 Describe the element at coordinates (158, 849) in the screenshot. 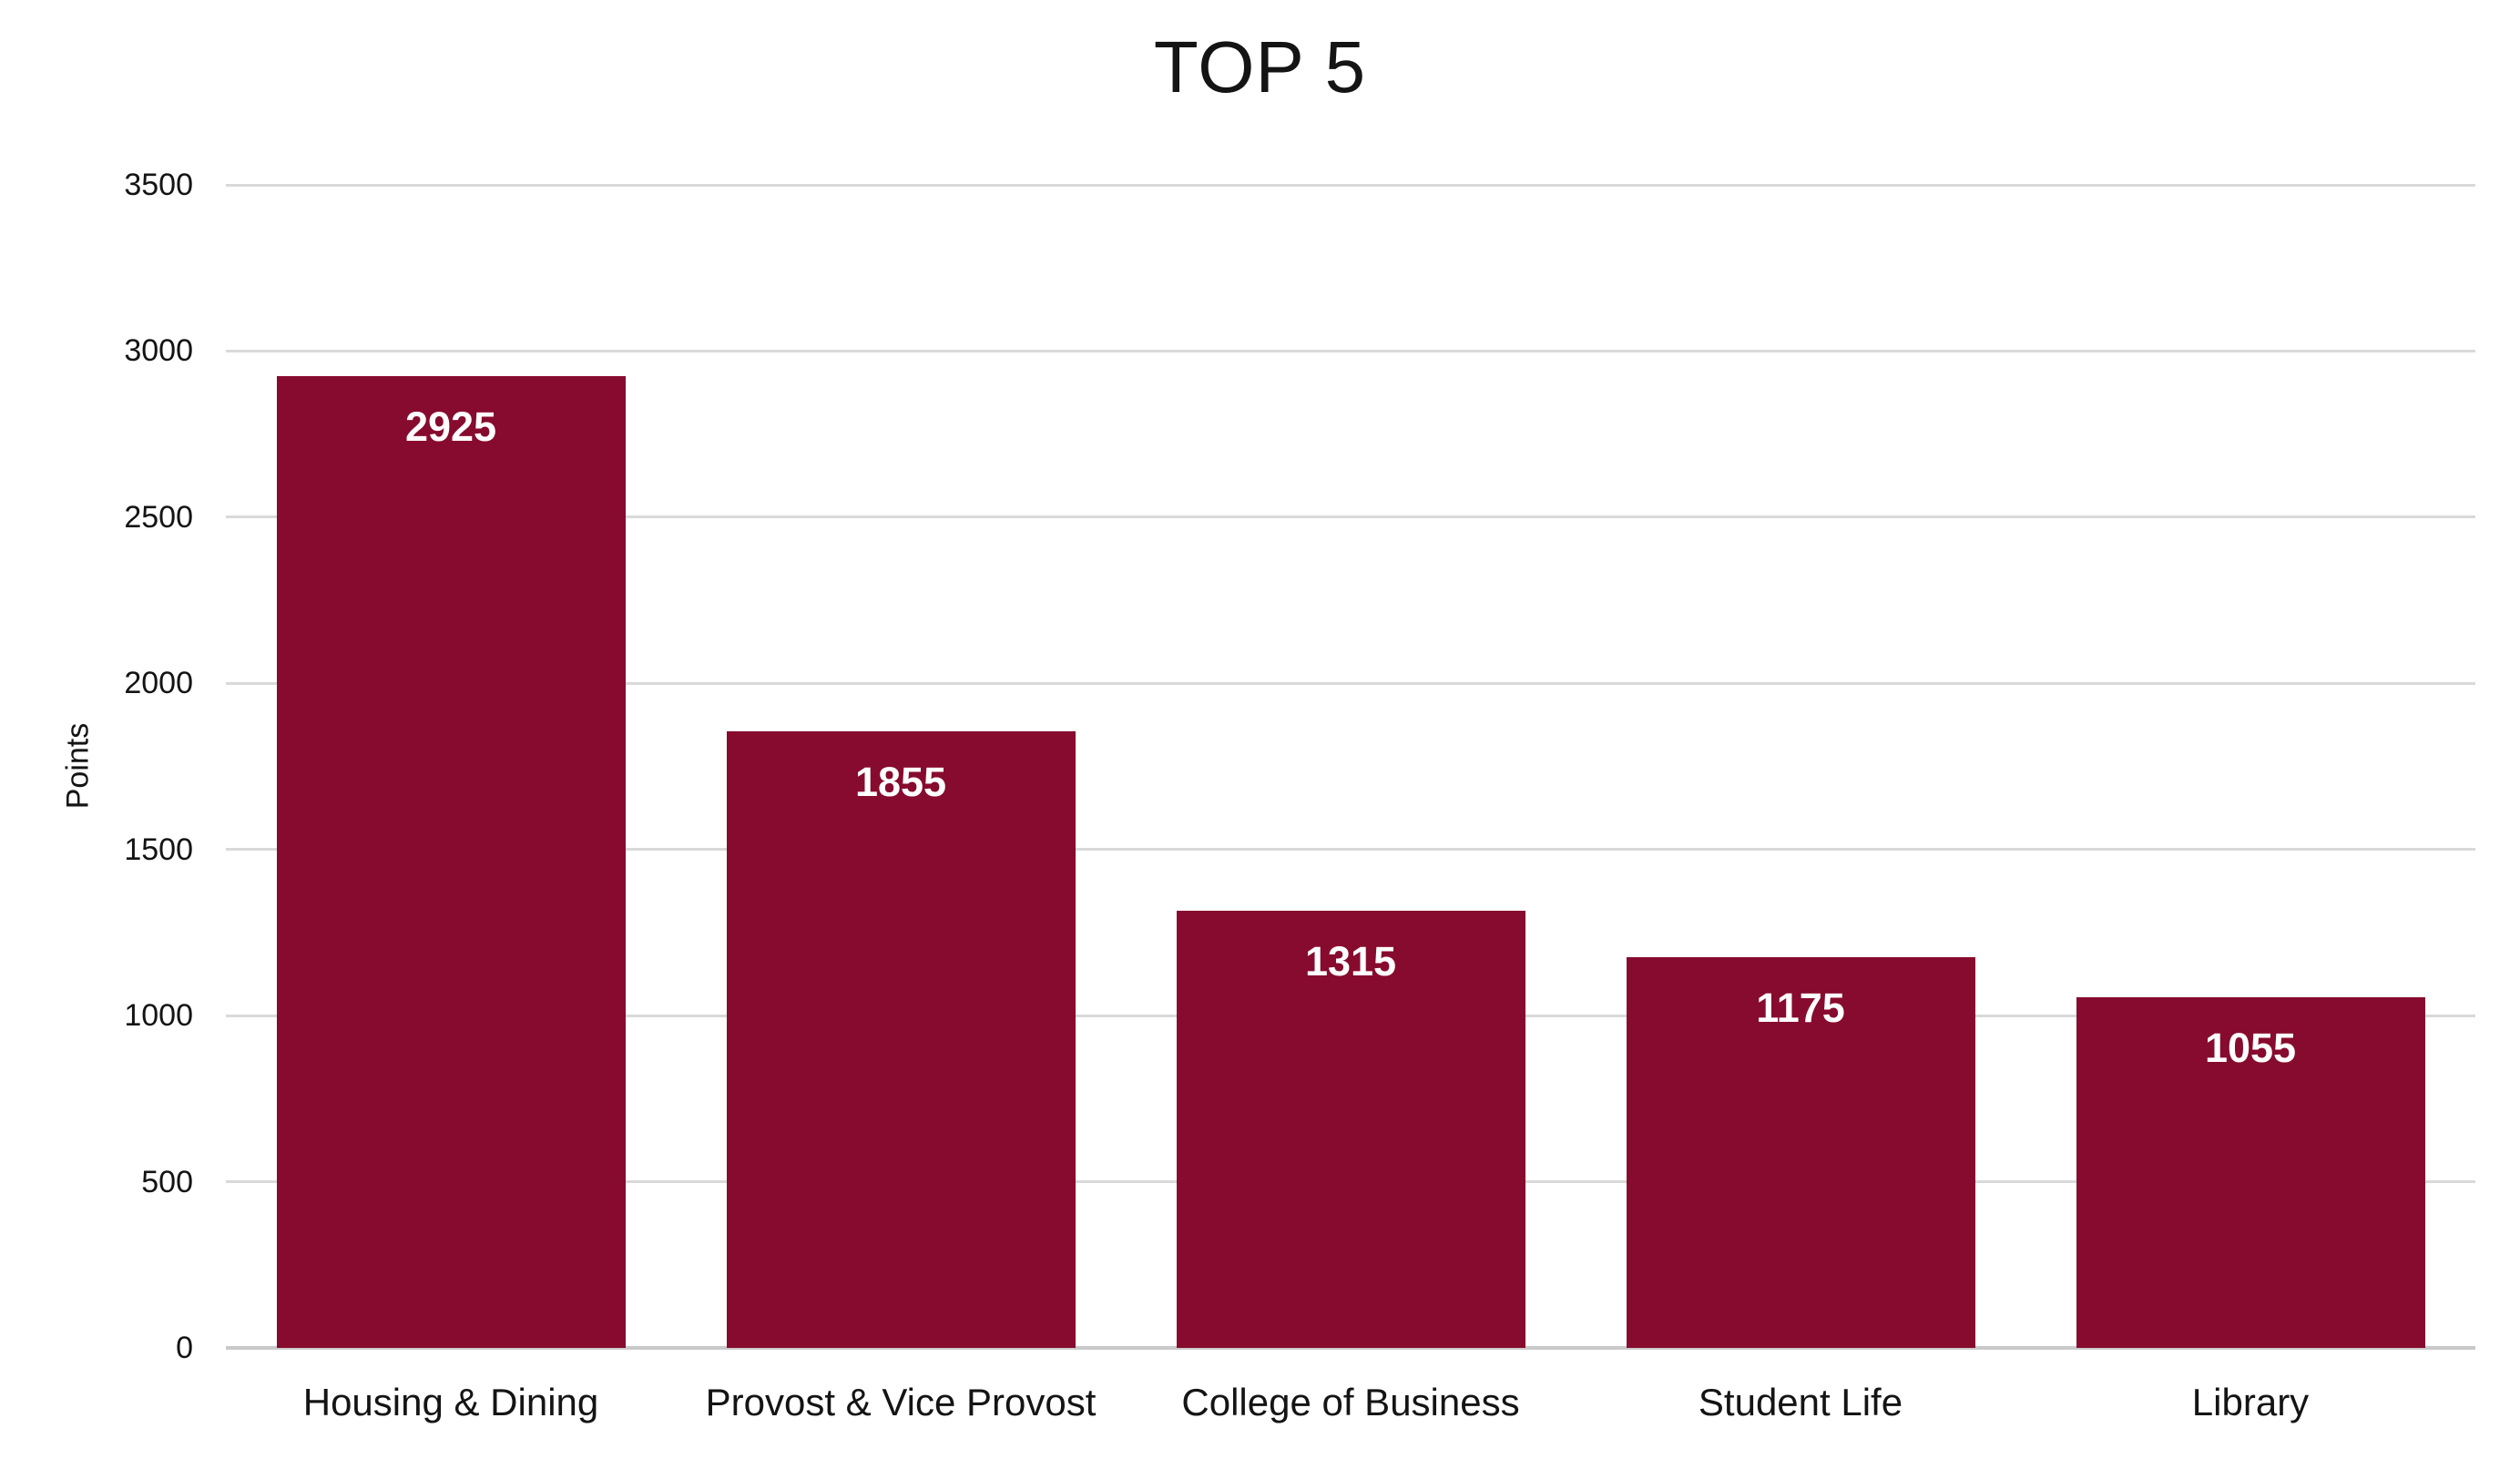

I see `y-tick-label: 1500` at that location.